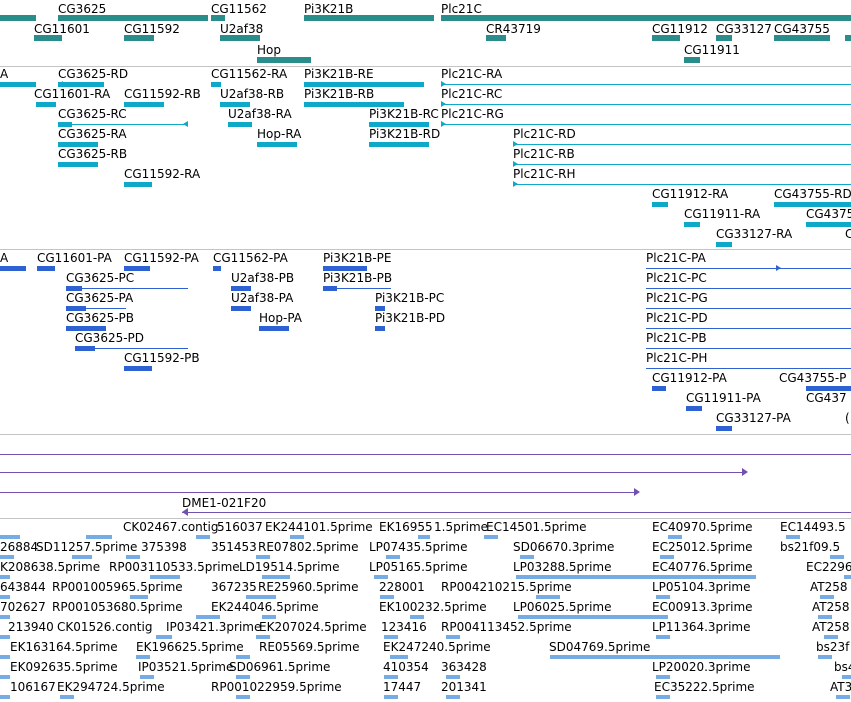 Image resolution: width=851 pixels, height=702 pixels. Describe the element at coordinates (464, 687) in the screenshot. I see `est-label: 201341` at that location.